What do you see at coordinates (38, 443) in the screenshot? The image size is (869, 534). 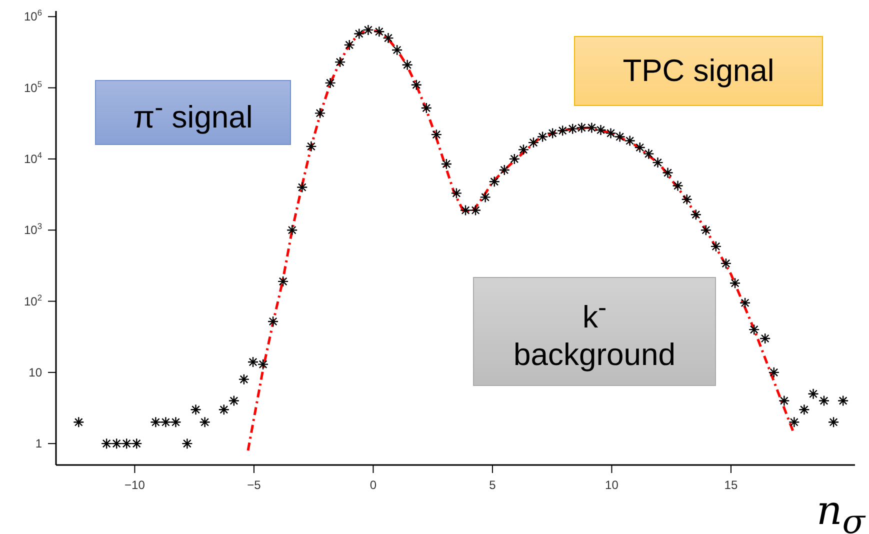 I see `y-tick-label: 1` at bounding box center [38, 443].